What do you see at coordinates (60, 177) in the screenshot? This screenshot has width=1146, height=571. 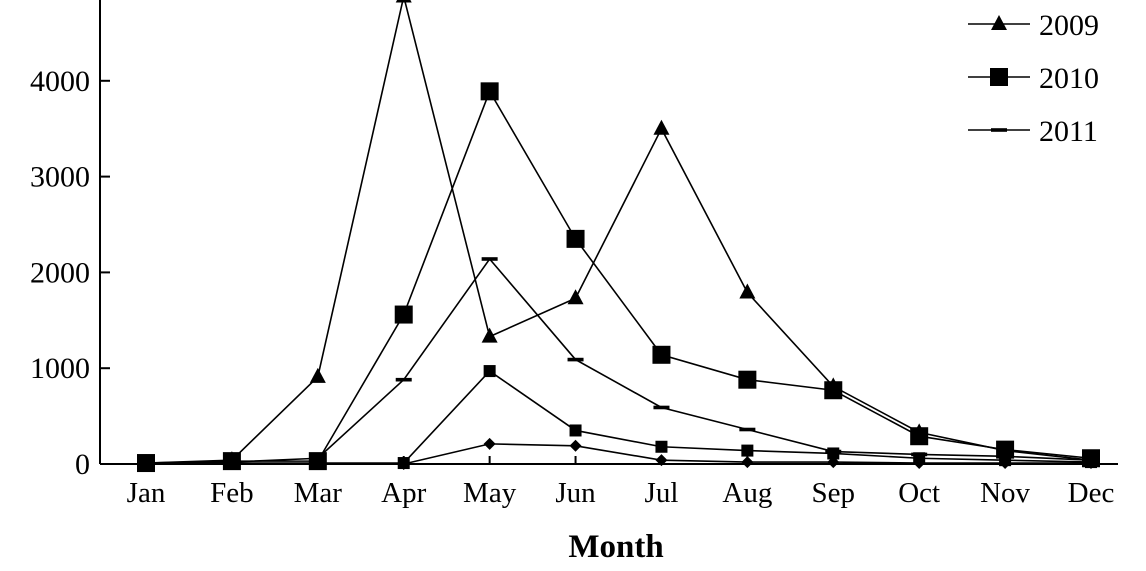 I see `y-tick-label: 3000` at bounding box center [60, 177].